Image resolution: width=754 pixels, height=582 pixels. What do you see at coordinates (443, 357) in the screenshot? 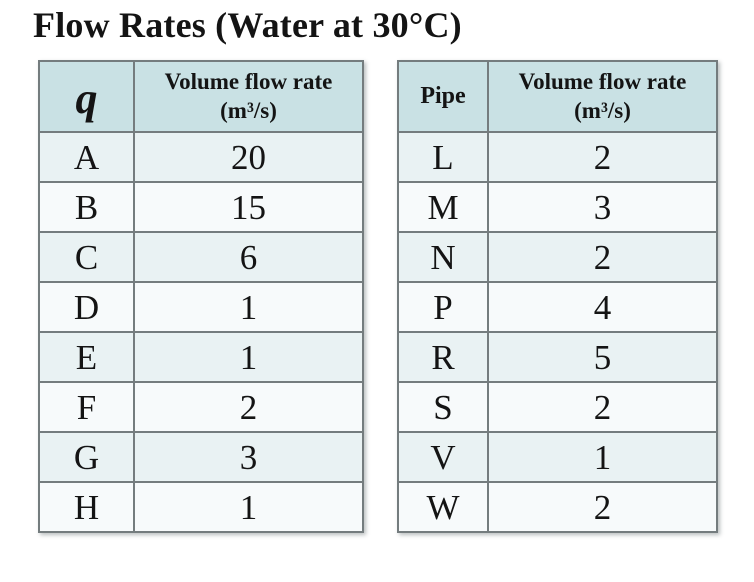
I see `pipe-label-cell: R` at bounding box center [443, 357].